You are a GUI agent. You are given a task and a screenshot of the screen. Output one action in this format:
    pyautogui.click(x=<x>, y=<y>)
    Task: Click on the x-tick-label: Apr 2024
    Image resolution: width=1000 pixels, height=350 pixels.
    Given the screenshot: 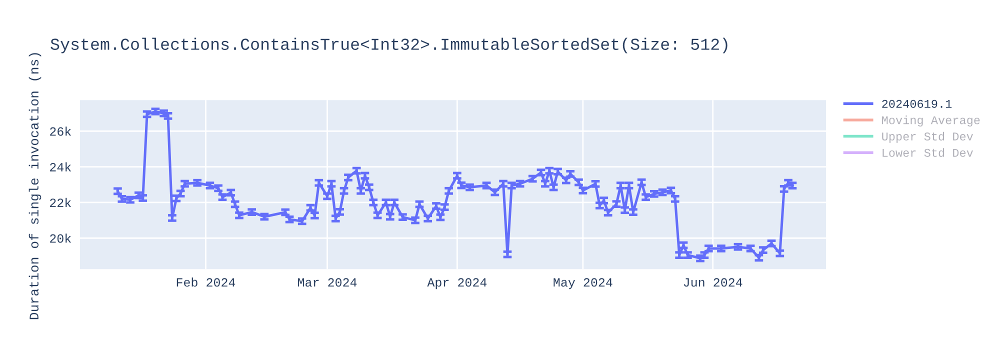 What is the action you would take?
    pyautogui.click(x=457, y=284)
    